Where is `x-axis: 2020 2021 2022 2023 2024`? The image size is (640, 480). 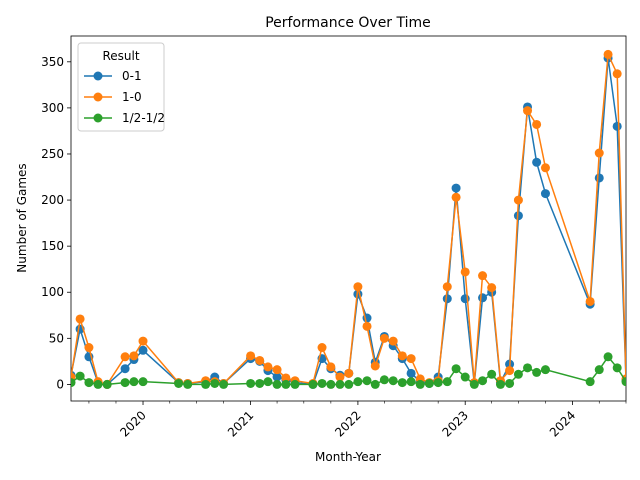
x-axis: 2020 2021 2022 2023 2024 is located at coordinates (357, 420).